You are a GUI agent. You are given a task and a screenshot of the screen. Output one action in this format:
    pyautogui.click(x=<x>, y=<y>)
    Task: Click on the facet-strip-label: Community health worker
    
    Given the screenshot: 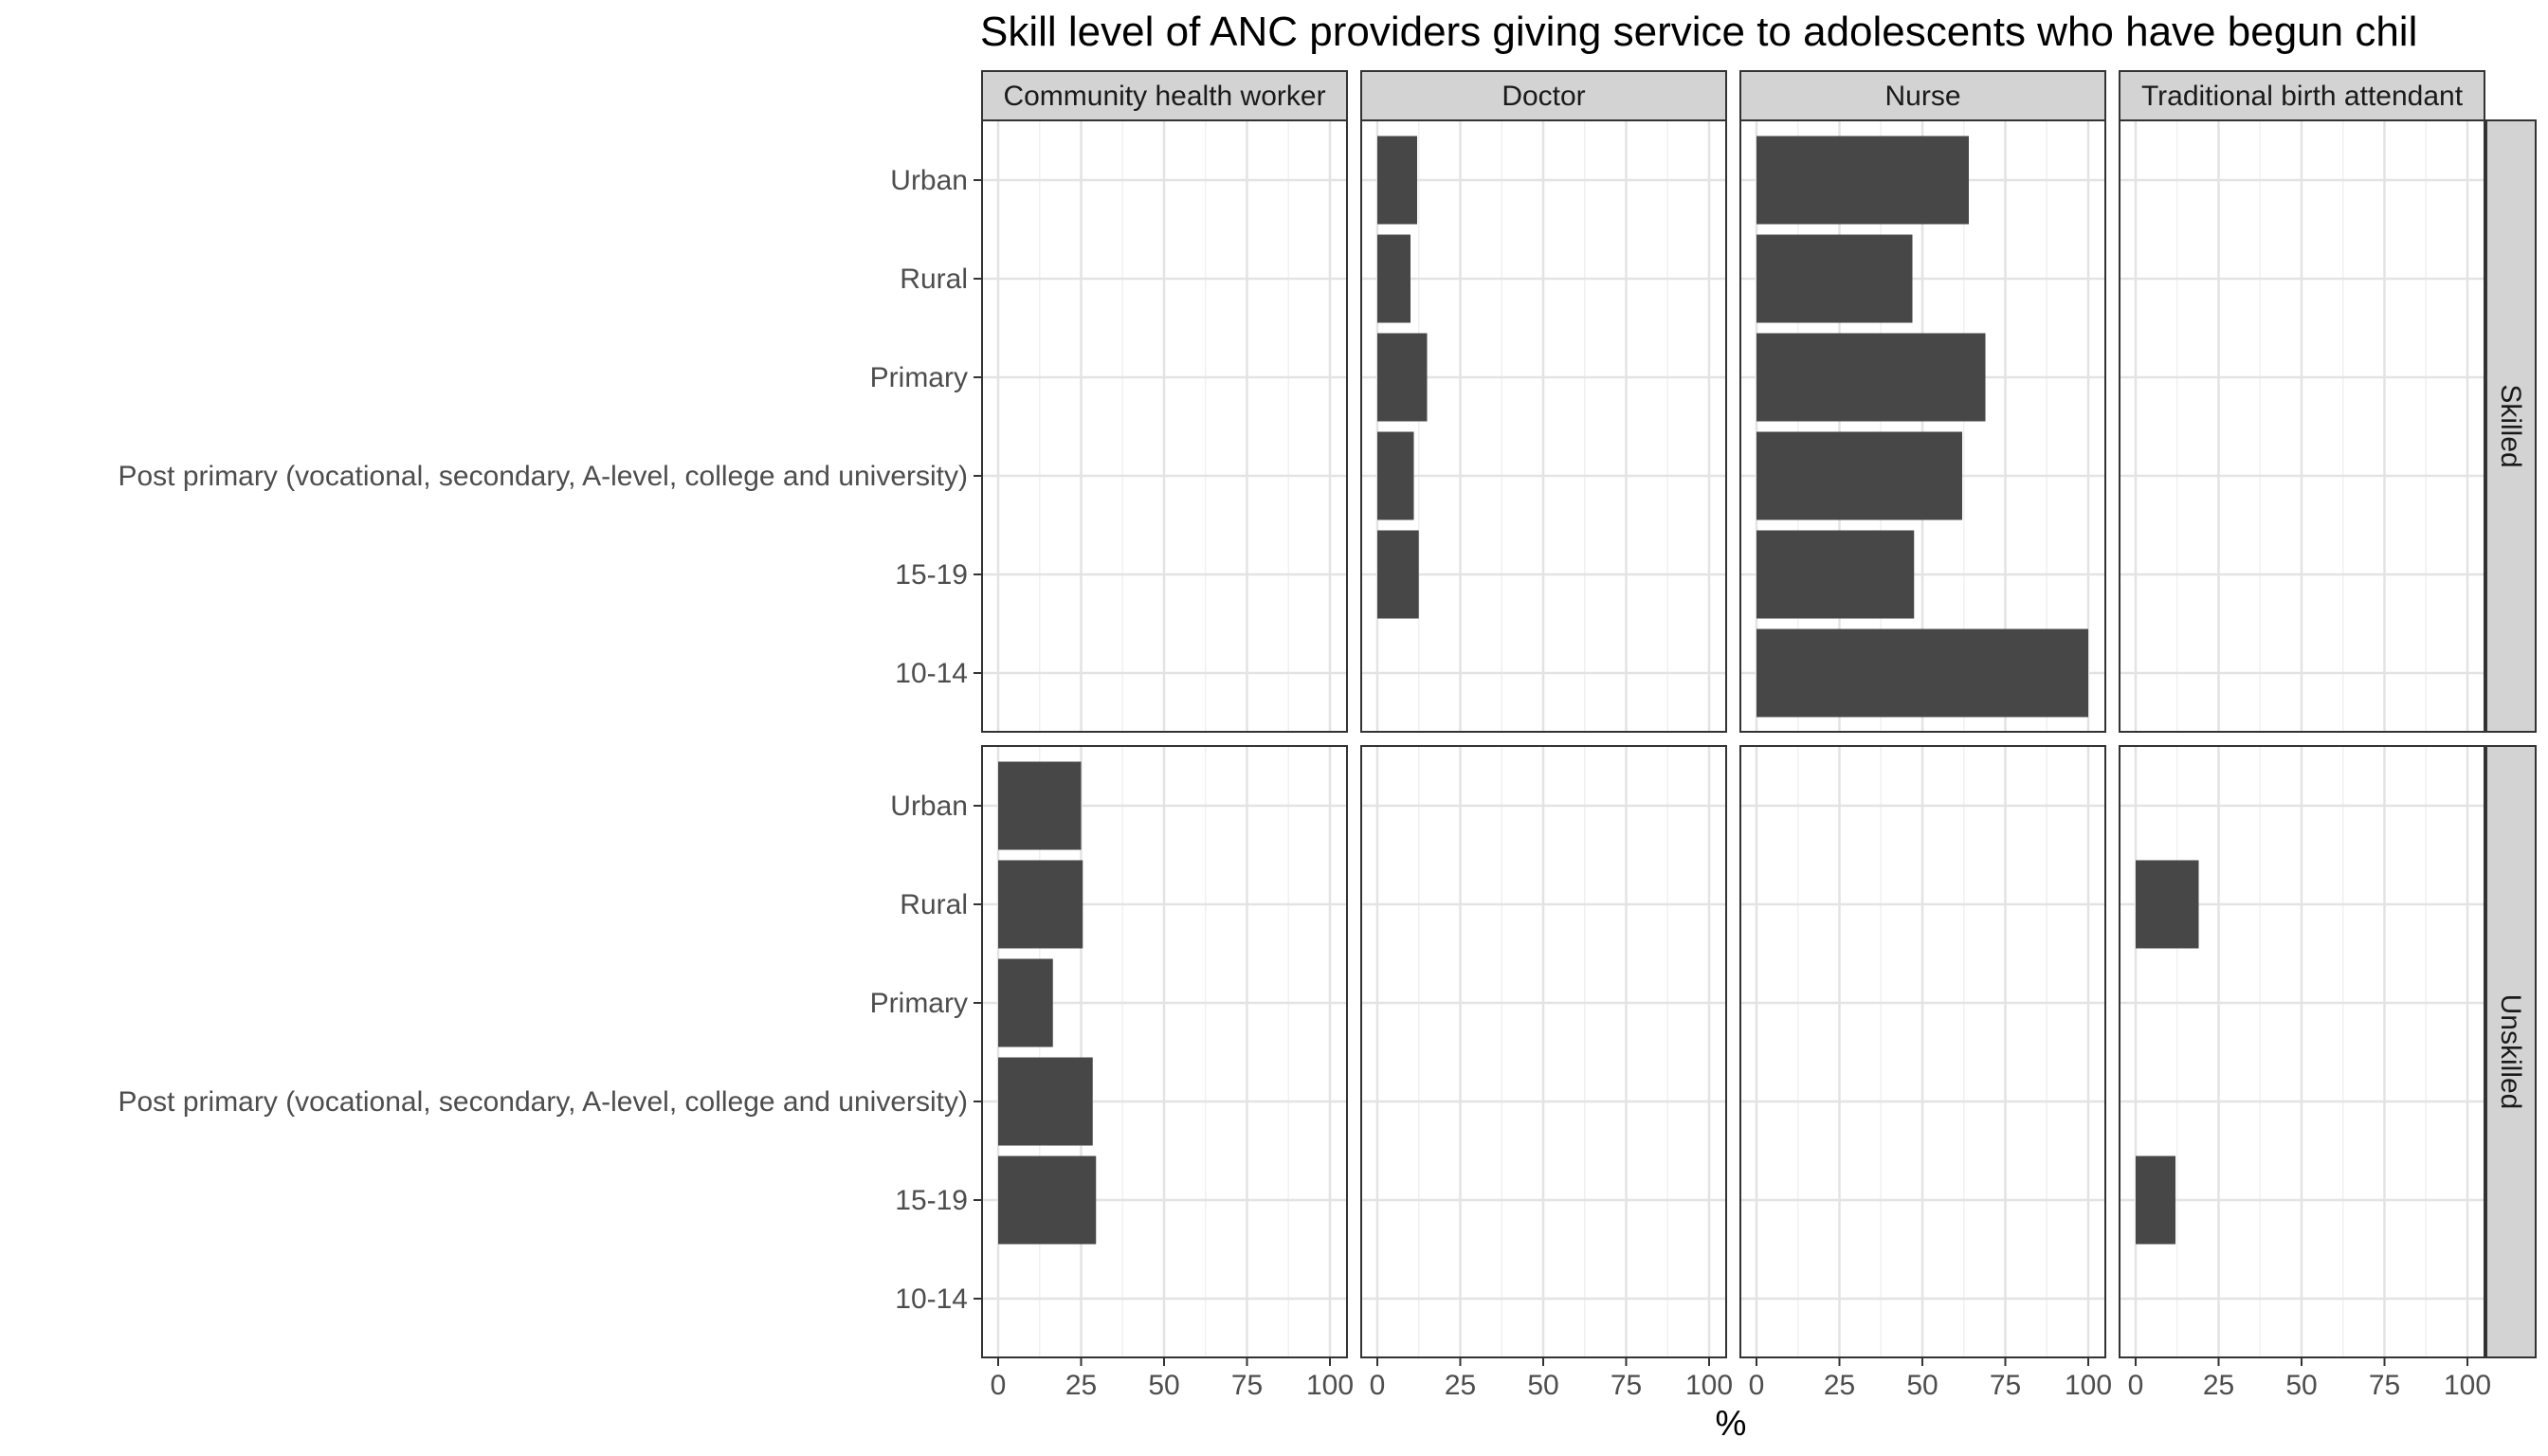 What is the action you would take?
    pyautogui.click(x=1164, y=96)
    